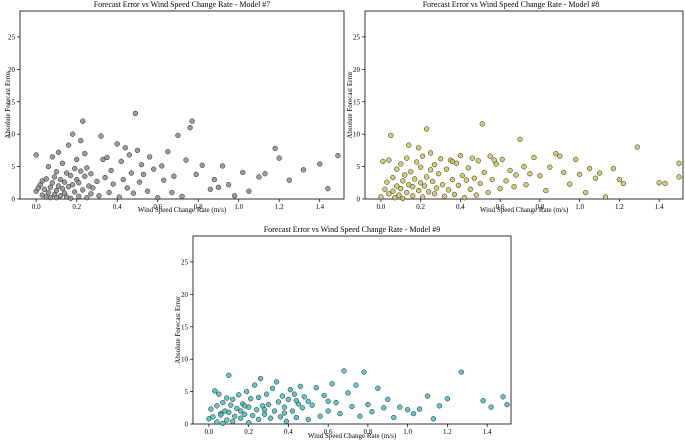  What do you see at coordinates (187, 425) in the screenshot?
I see `y-tick-label: 0` at bounding box center [187, 425].